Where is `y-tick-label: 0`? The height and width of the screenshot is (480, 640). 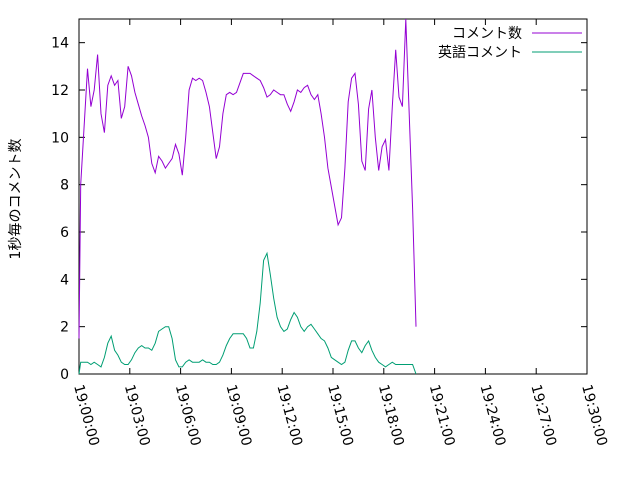
y-tick-label: 0 is located at coordinates (64, 375).